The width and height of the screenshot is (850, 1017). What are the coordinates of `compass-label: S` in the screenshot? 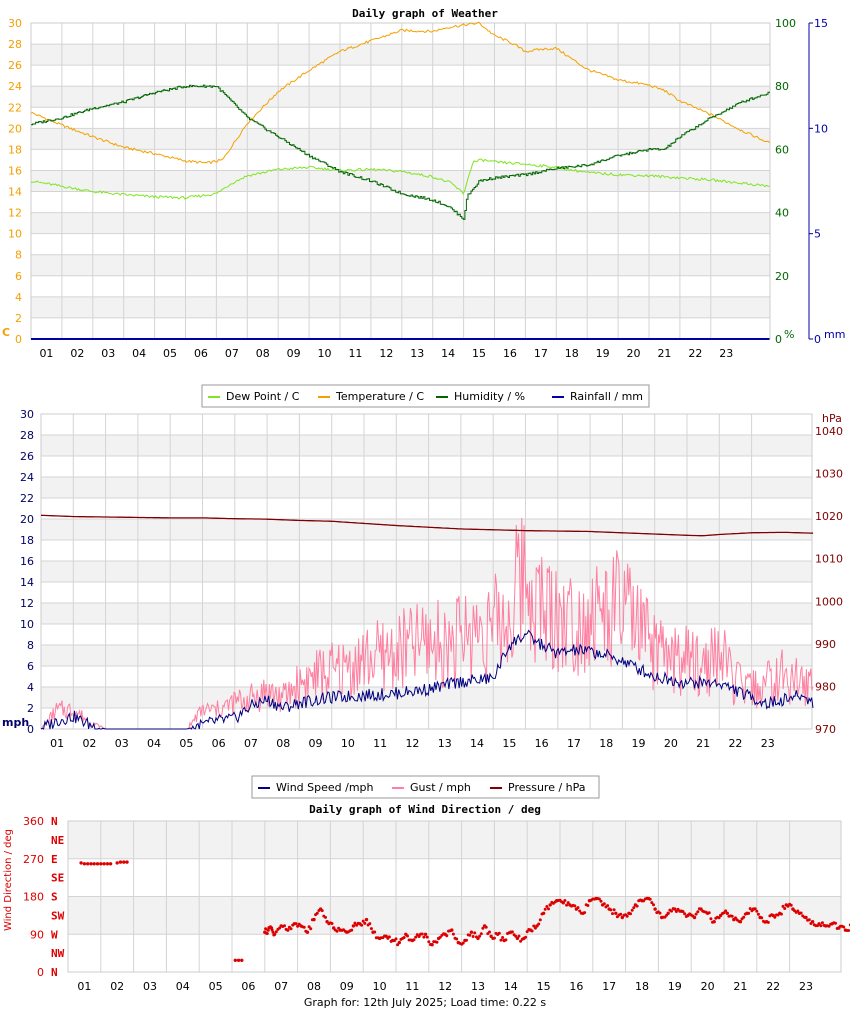 It's located at (54, 897).